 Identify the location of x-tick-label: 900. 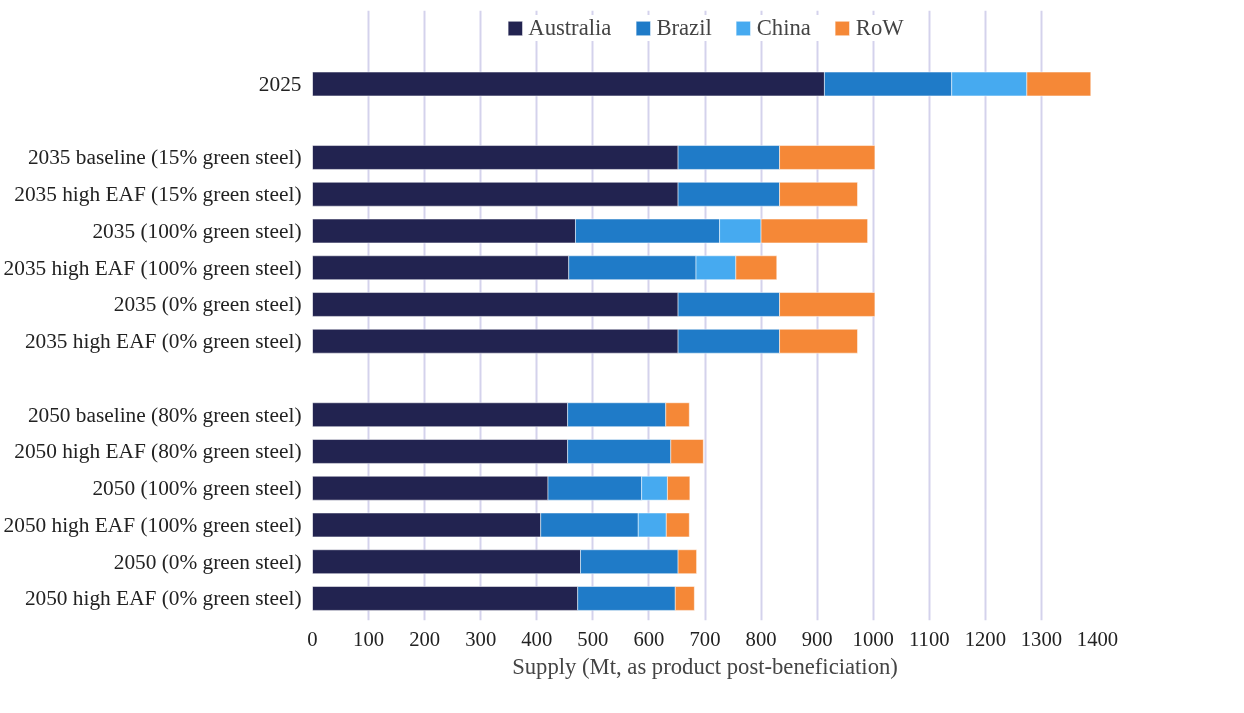
(817, 638).